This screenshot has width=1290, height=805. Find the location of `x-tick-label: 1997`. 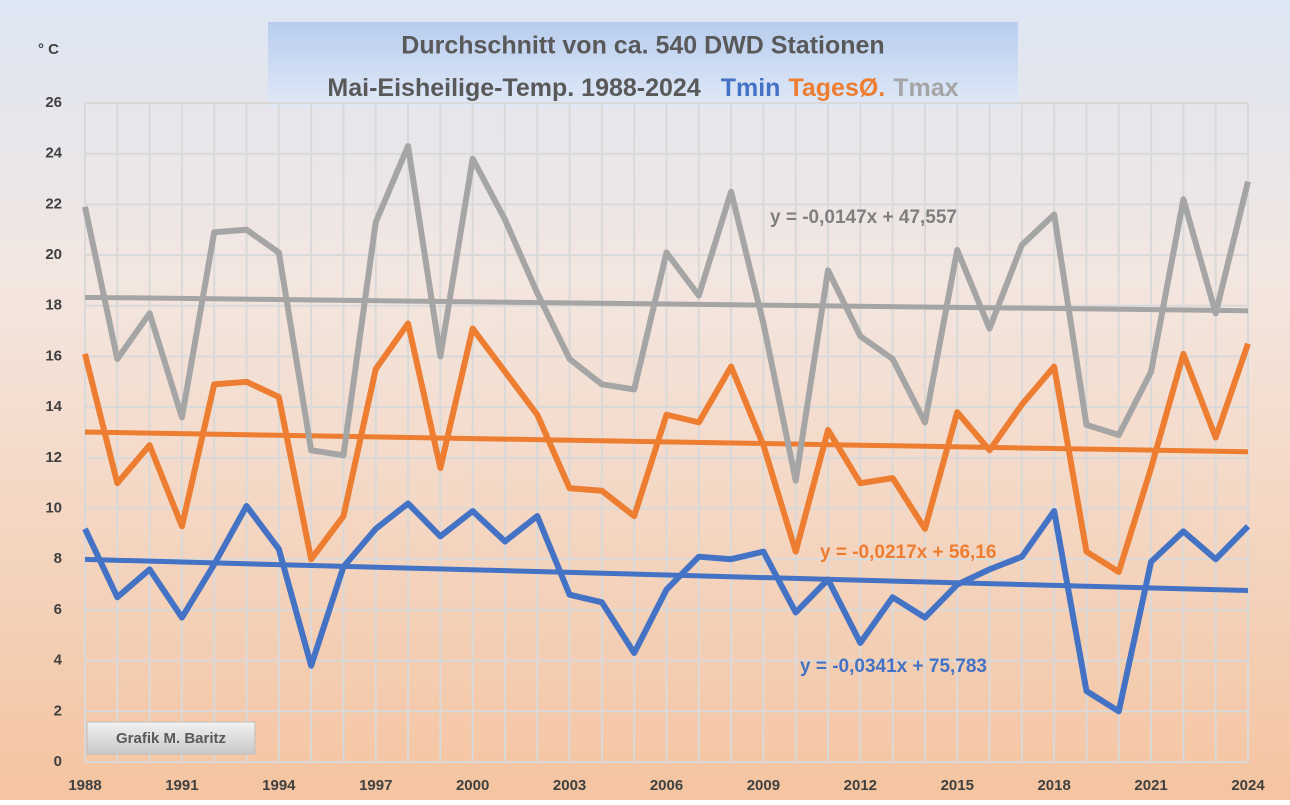

x-tick-label: 1997 is located at coordinates (375, 785).